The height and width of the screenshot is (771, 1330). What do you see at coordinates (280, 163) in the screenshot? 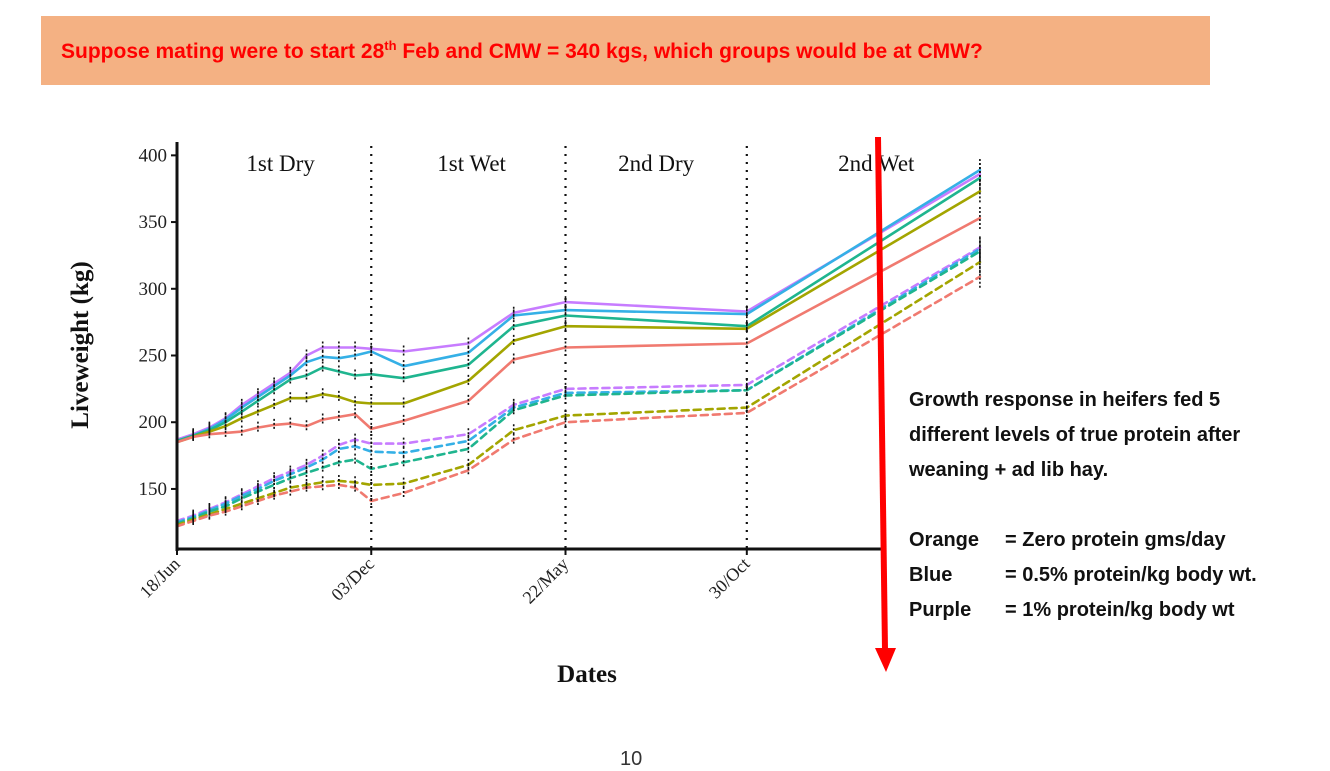
I see `period-label: 1st Dry` at bounding box center [280, 163].